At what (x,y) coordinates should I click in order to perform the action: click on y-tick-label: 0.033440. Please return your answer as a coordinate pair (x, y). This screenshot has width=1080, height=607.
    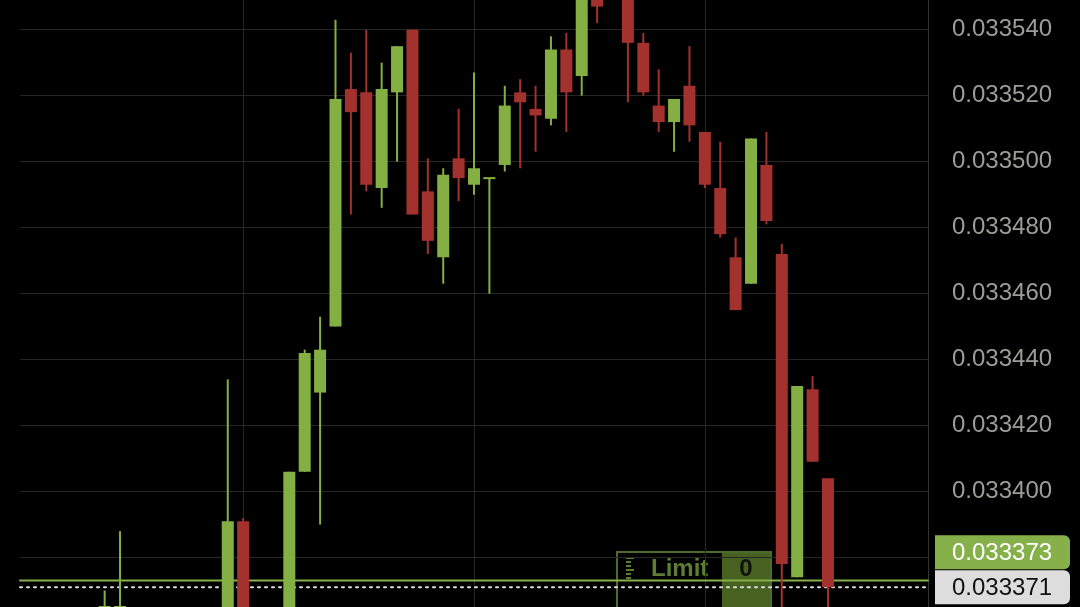
    Looking at the image, I should click on (1002, 358).